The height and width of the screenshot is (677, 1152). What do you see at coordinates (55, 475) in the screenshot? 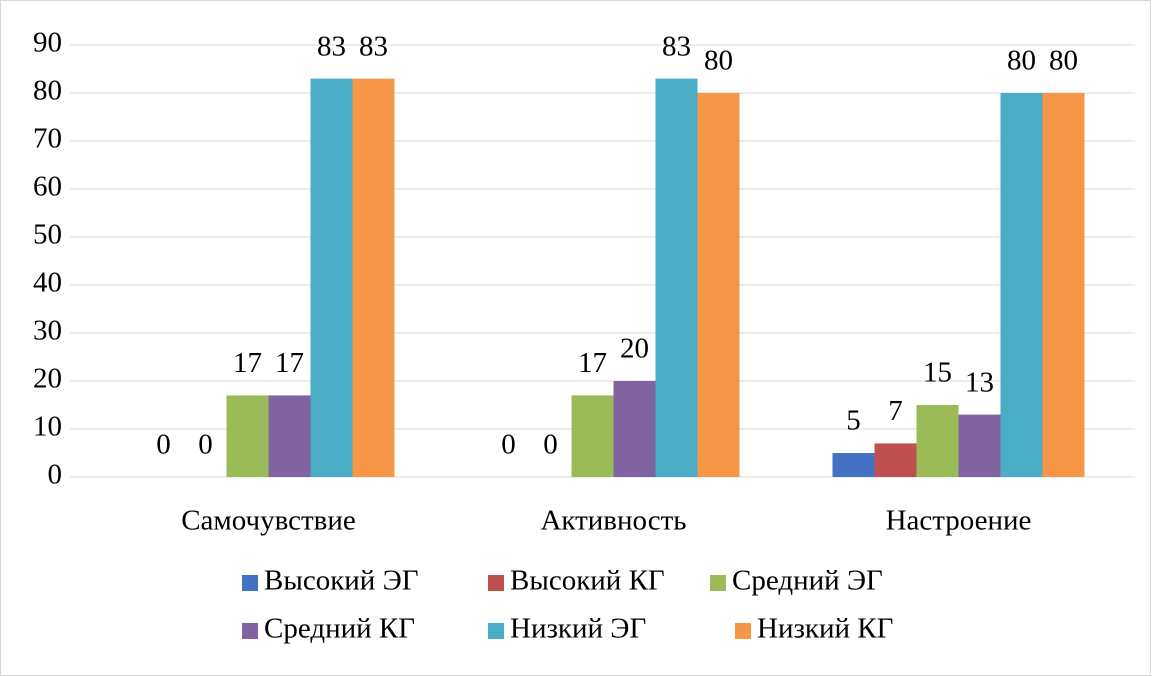
I see `y-tick-label: 0` at bounding box center [55, 475].